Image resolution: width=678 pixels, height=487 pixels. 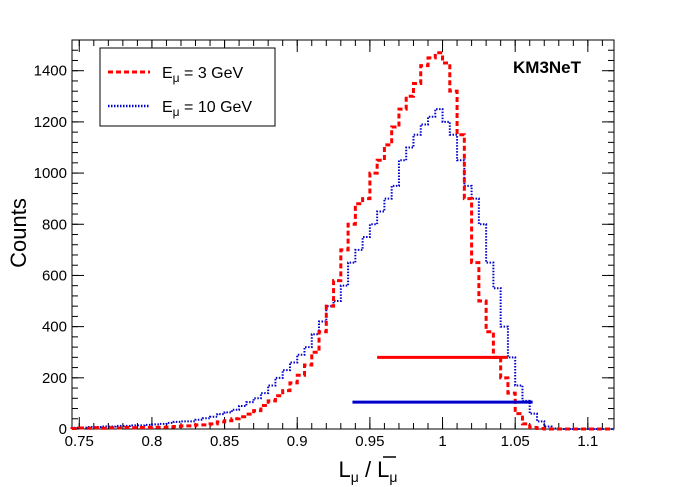 I want to click on legend-label-10gev: Eμ = 10 GeV, so click(x=207, y=109).